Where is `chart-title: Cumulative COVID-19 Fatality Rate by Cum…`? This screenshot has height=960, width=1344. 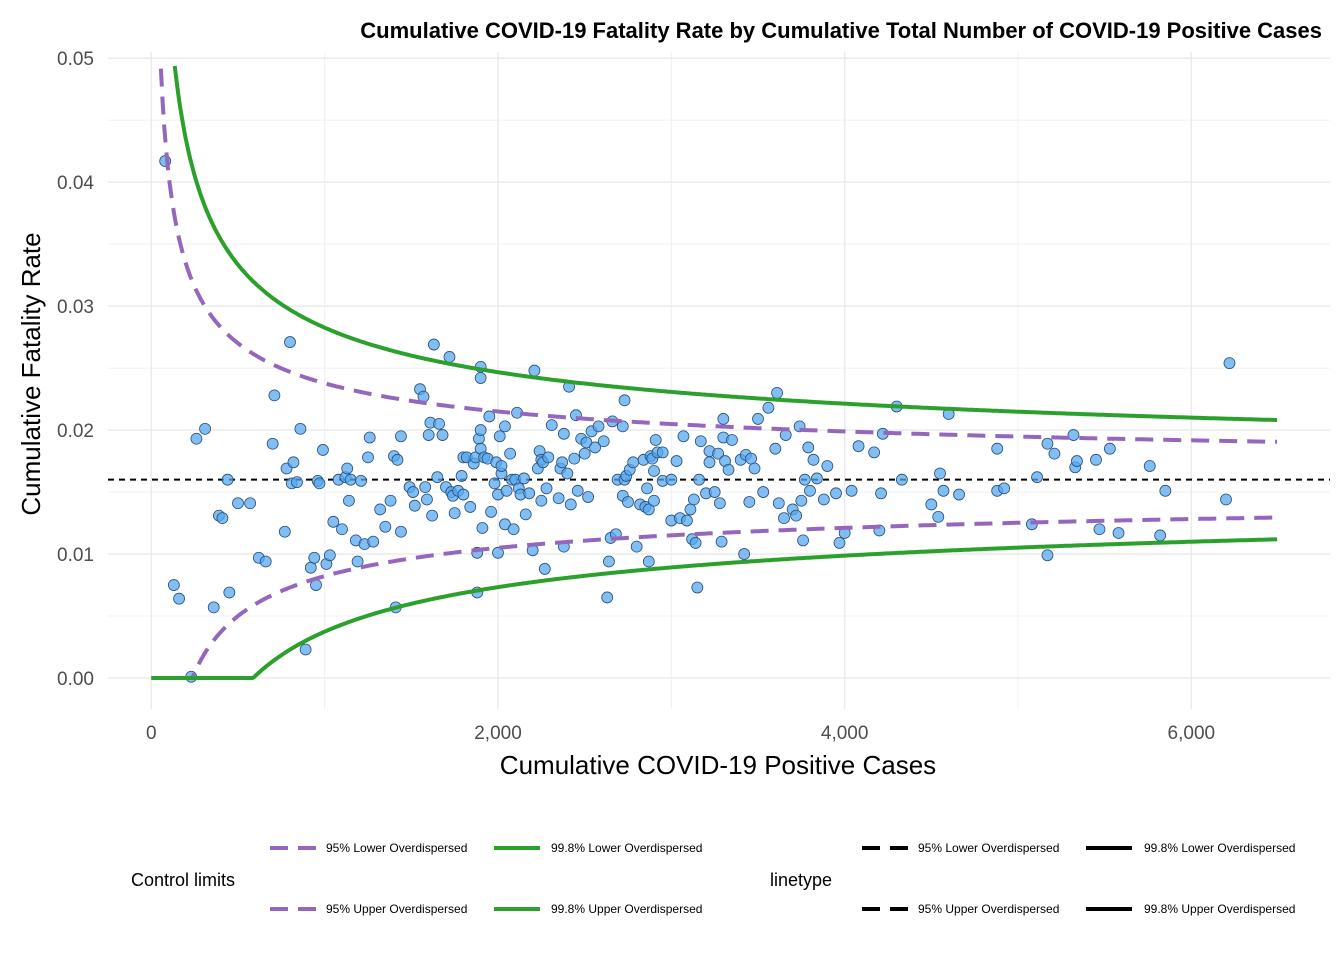 chart-title: Cumulative COVID-19 Fatality Rate by Cum… is located at coordinates (841, 30).